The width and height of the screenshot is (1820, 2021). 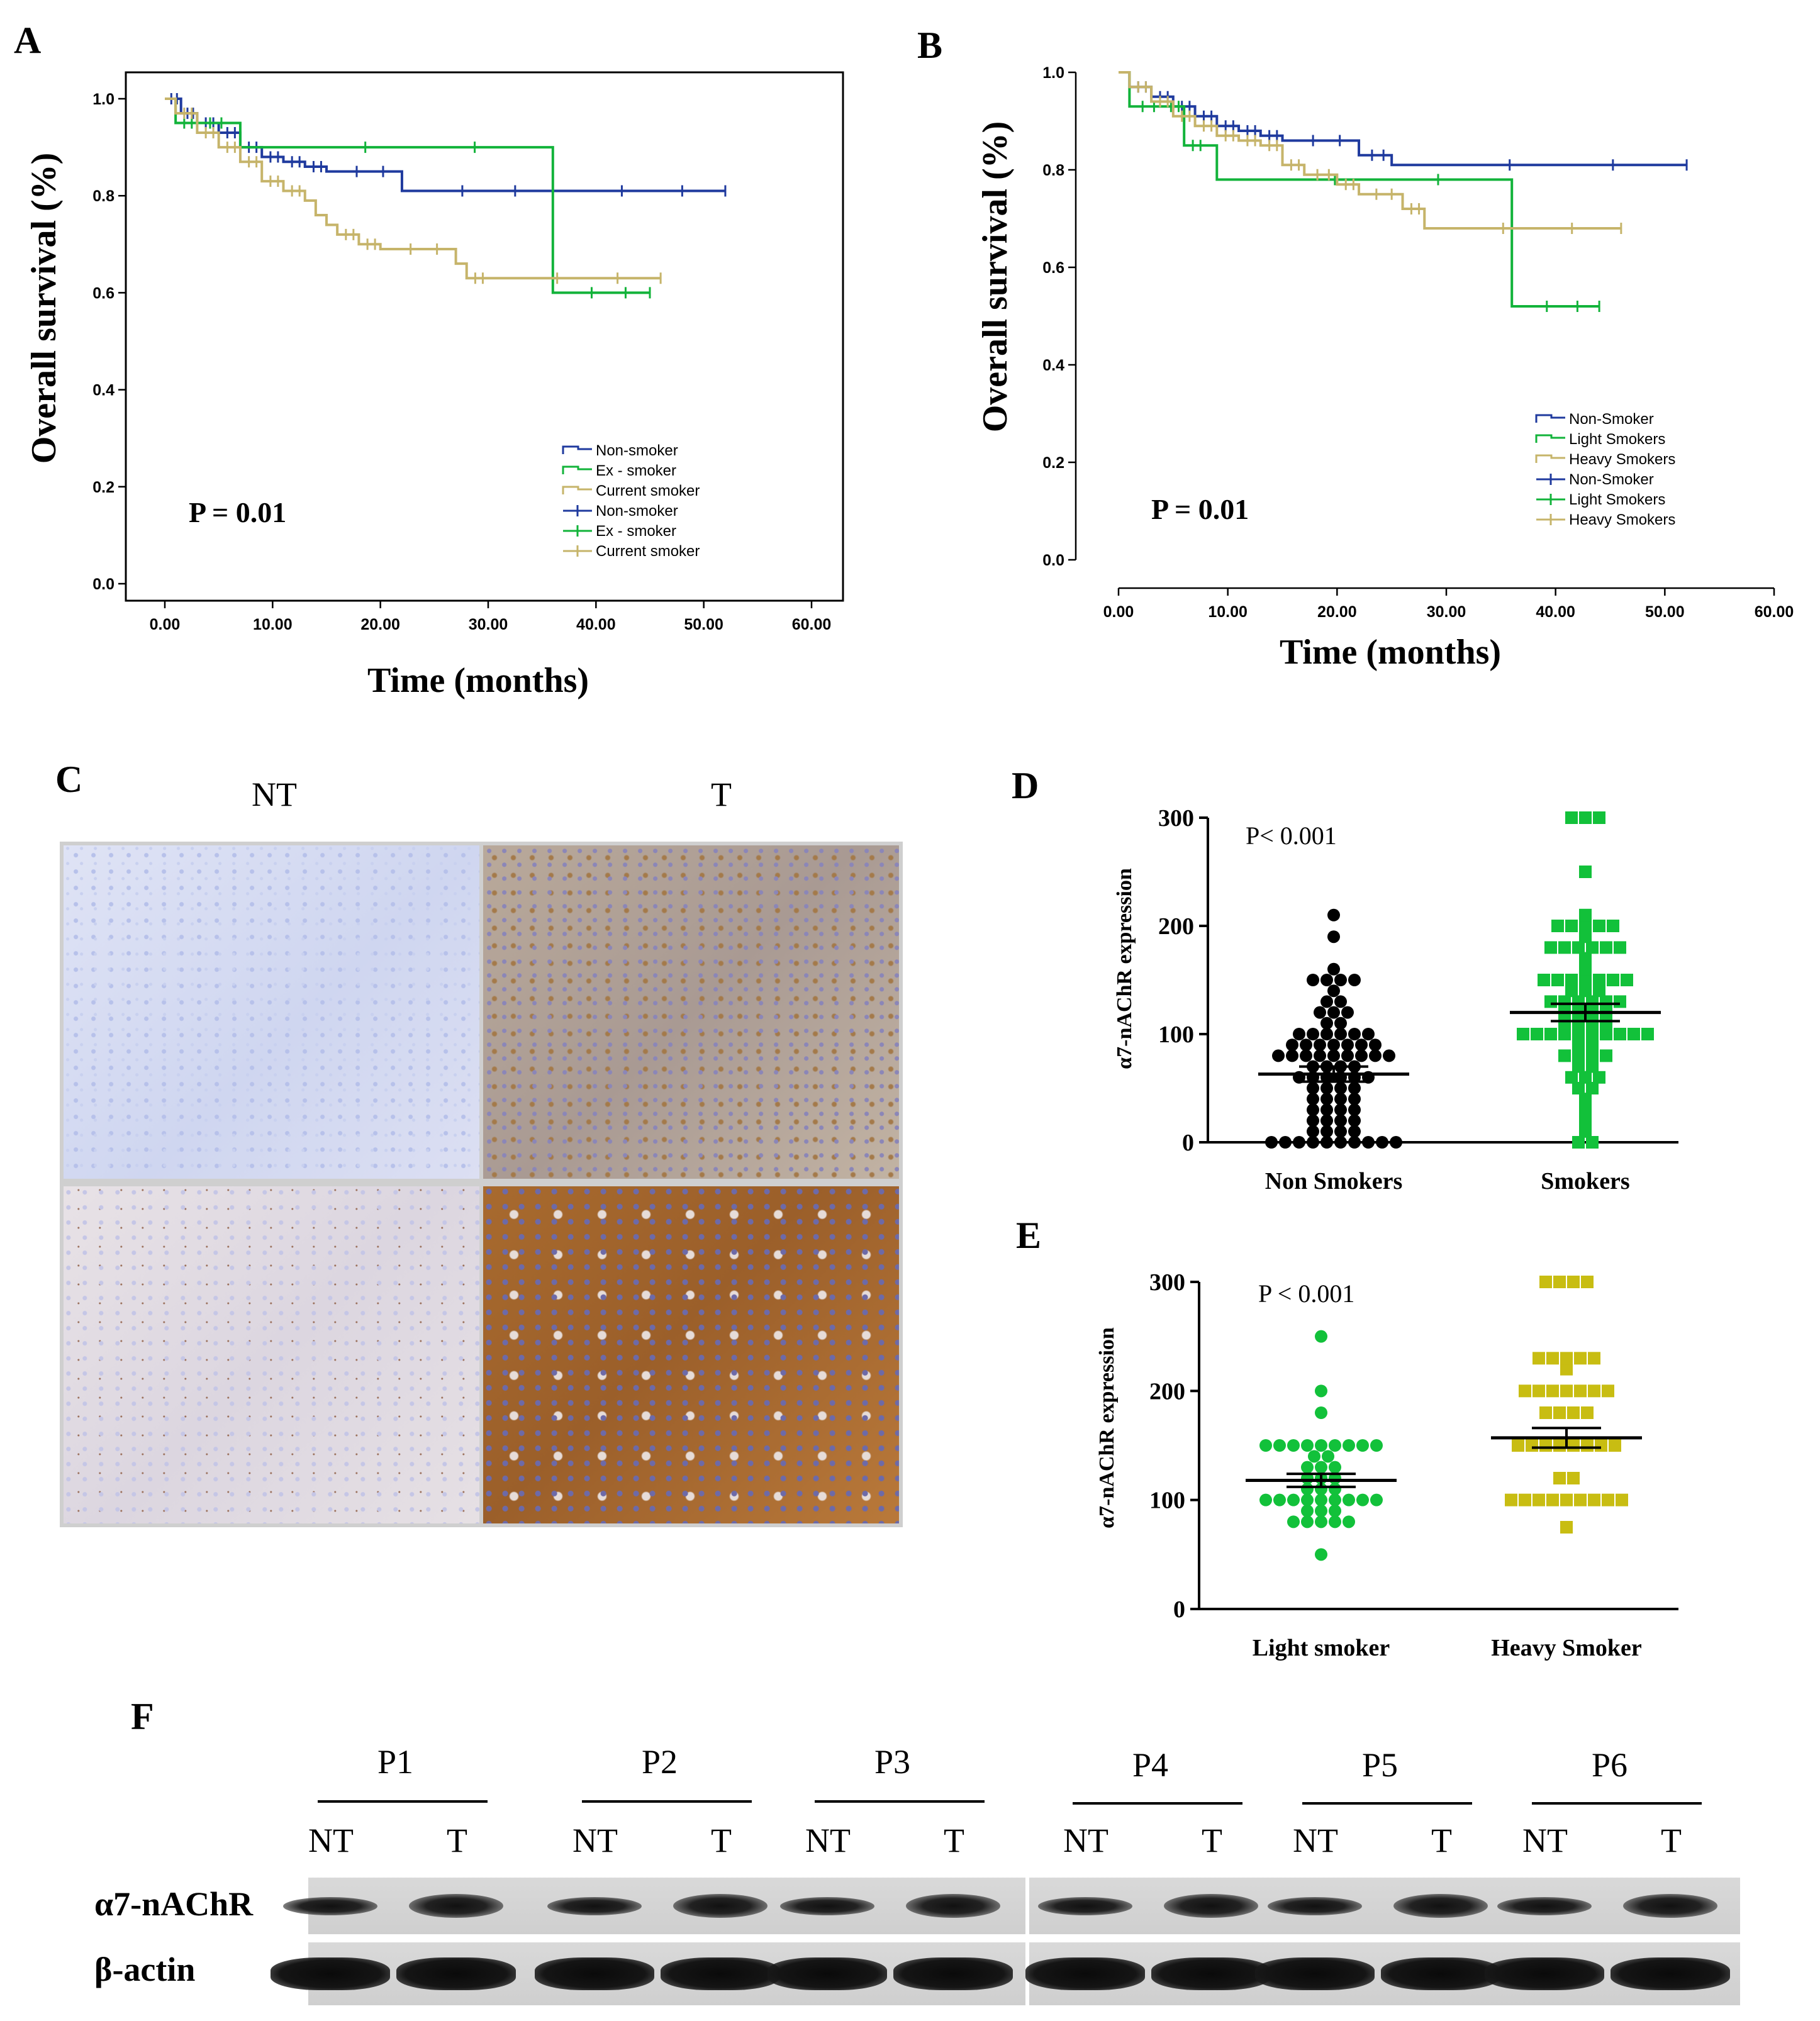 I want to click on kmB-legend-label: Non-Smoker, so click(x=1611, y=419).